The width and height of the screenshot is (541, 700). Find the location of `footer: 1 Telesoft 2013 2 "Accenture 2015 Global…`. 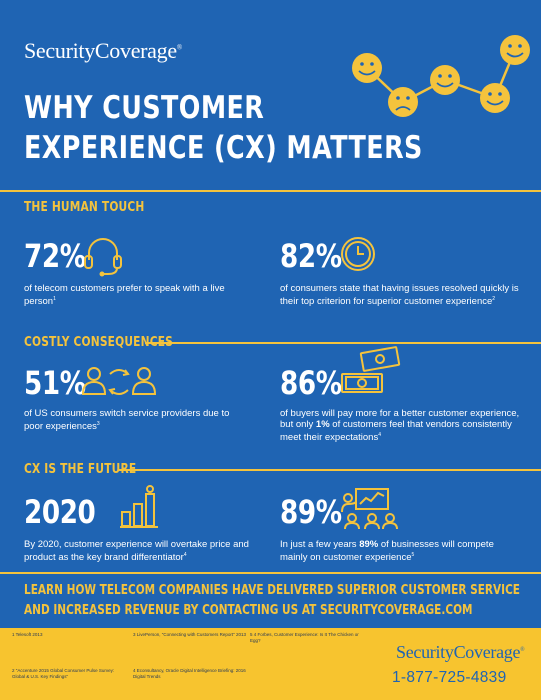

footer: 1 Telesoft 2013 2 "Accenture 2015 Global… is located at coordinates (270, 664).